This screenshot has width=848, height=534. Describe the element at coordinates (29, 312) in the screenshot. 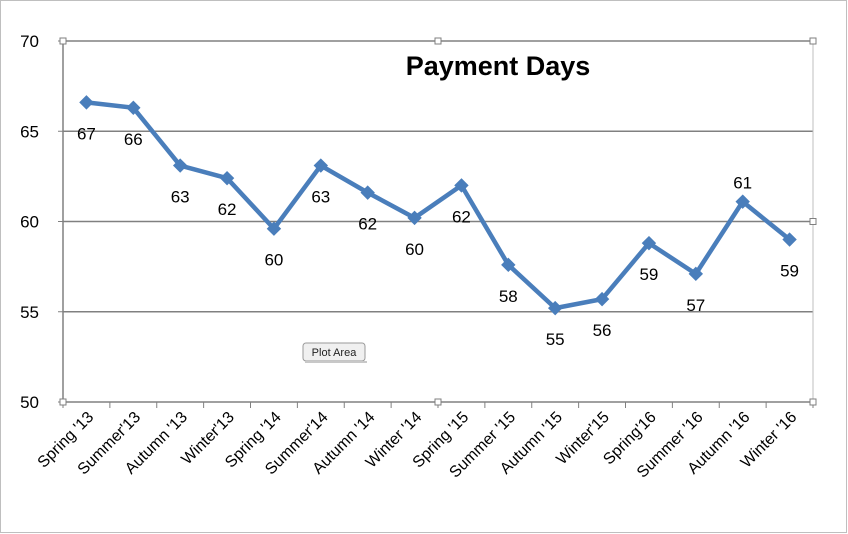

I see `y-tick-label: 55` at that location.